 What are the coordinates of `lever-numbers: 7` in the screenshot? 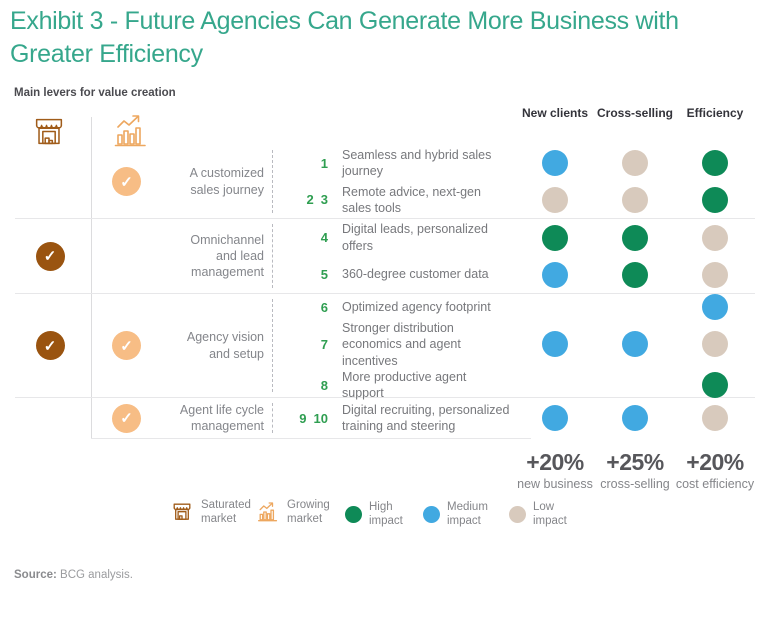 It's located at (304, 344).